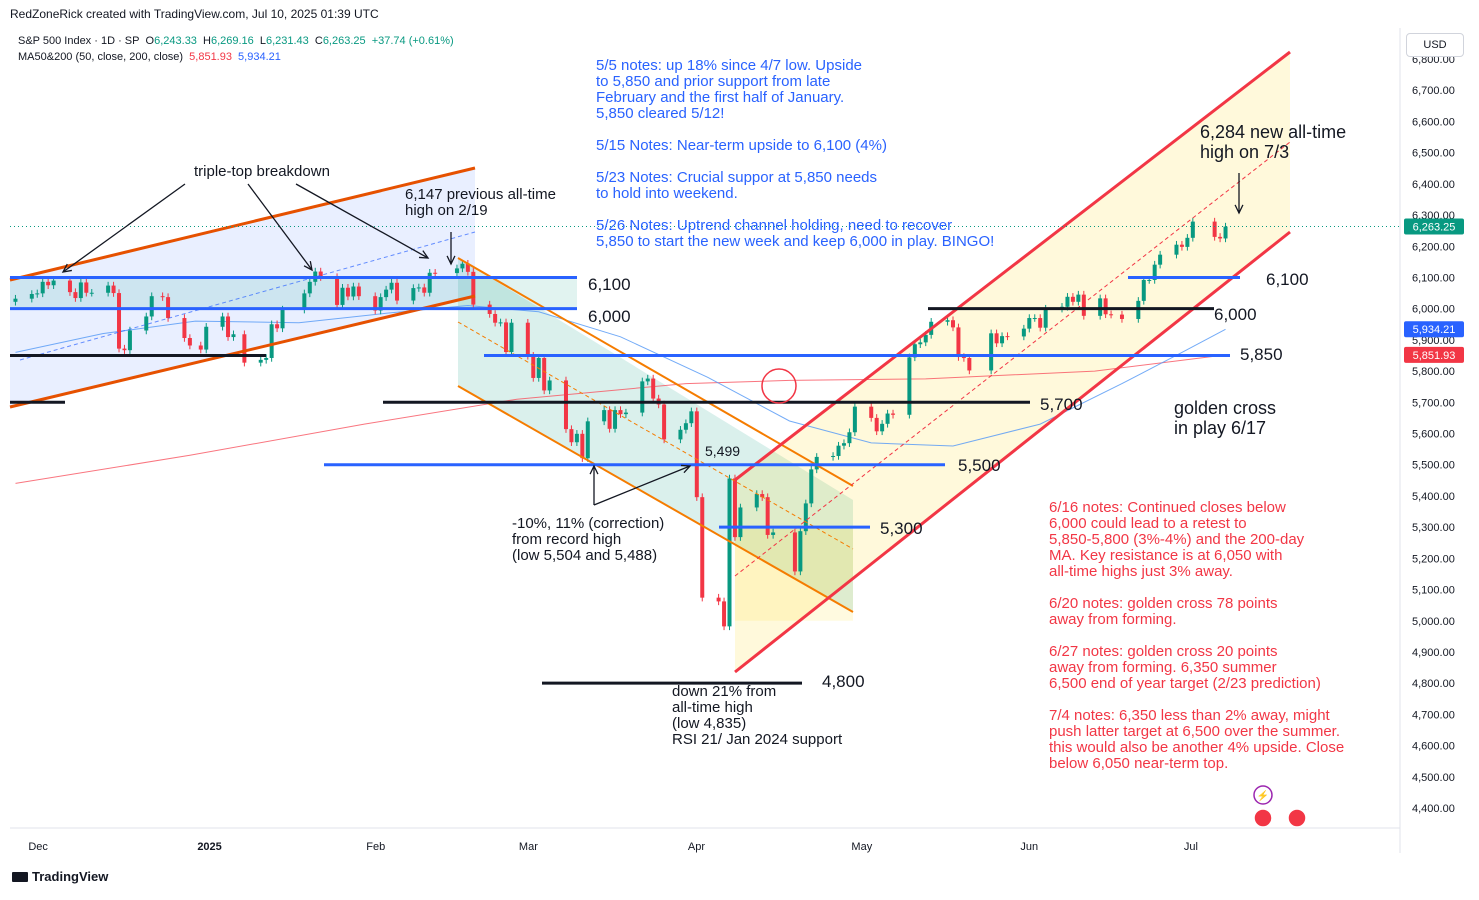  Describe the element at coordinates (1433, 185) in the screenshot. I see `y-tick-label: 6,400.00` at that location.